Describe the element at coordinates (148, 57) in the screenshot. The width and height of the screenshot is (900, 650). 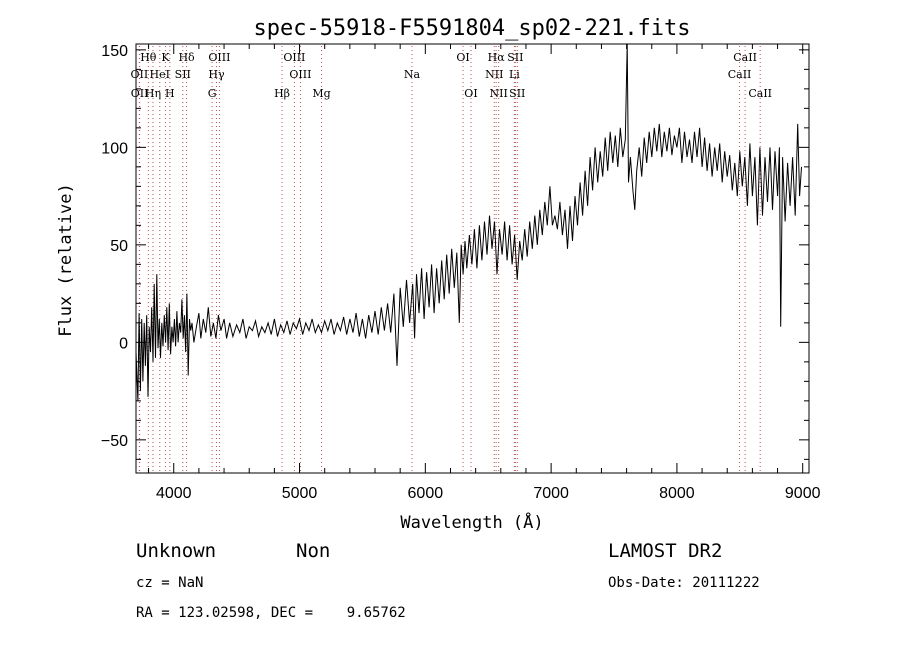
I see `spectral-line-label: Hθ` at that location.